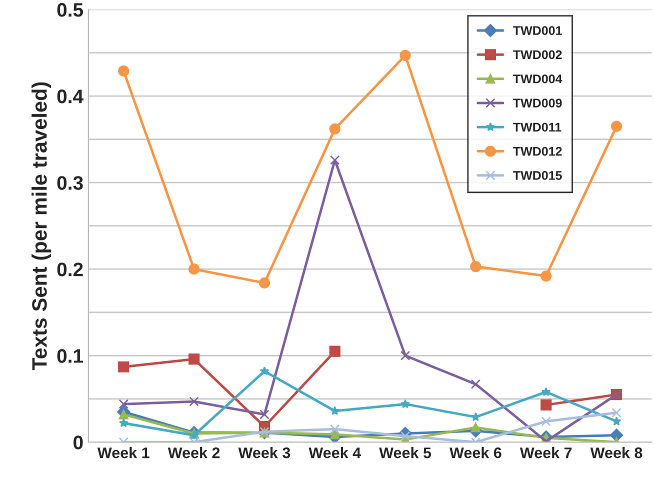 This screenshot has height=478, width=655. What do you see at coordinates (123, 452) in the screenshot?
I see `x-tick-label: Week 1` at bounding box center [123, 452].